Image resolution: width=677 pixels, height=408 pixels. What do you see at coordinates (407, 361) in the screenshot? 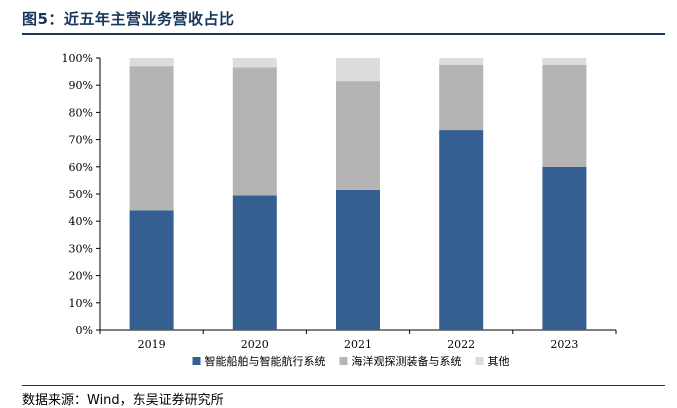
I see `legend-label-2: 海洋观探测装备与系统` at bounding box center [407, 361].